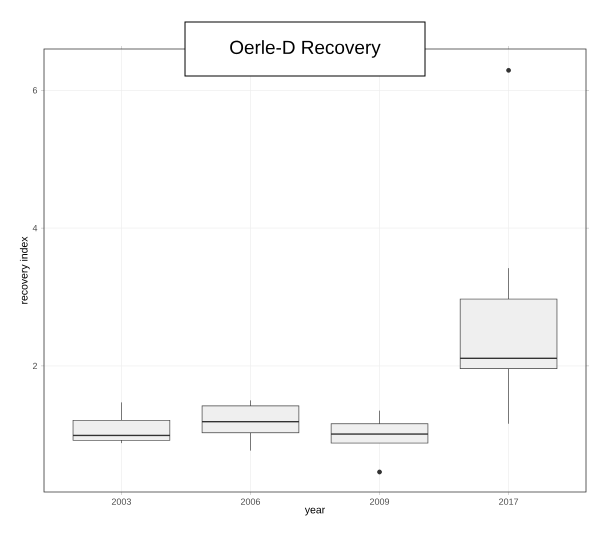 This screenshot has width=592, height=541. I want to click on y-tick-label: 6, so click(35, 90).